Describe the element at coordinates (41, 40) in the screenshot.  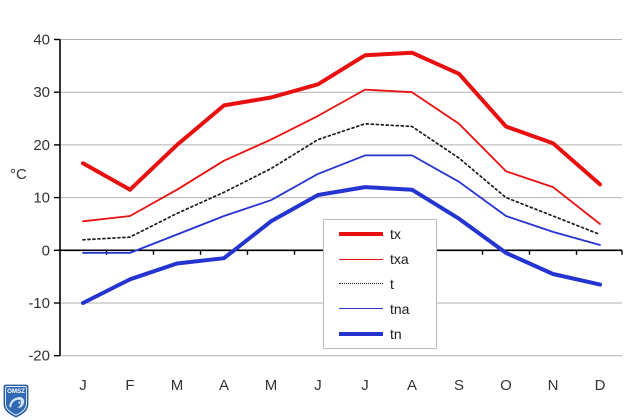
I see `y-axis-label: 40` at that location.